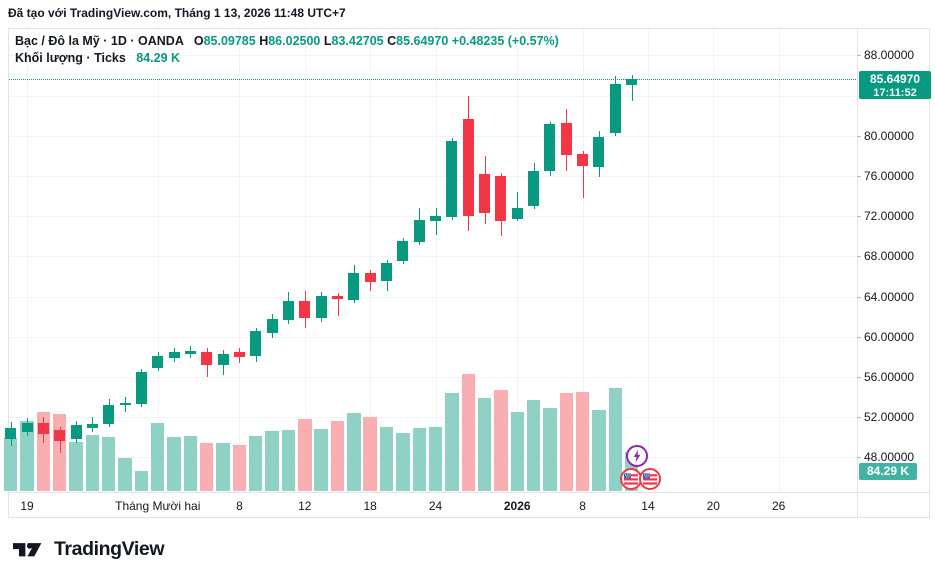 The image size is (935, 579). What do you see at coordinates (889, 296) in the screenshot?
I see `price-axis-label: 64.00000` at bounding box center [889, 296].